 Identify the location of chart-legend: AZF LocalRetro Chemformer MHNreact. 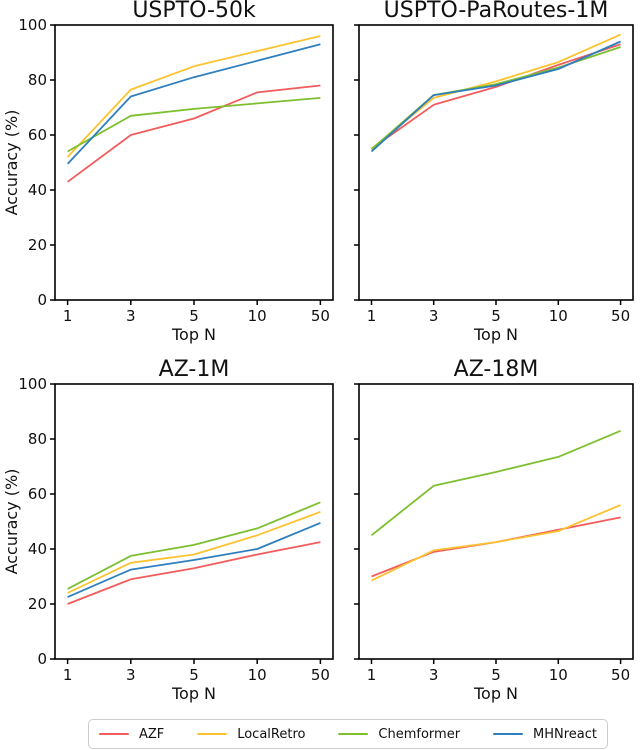
(348, 734).